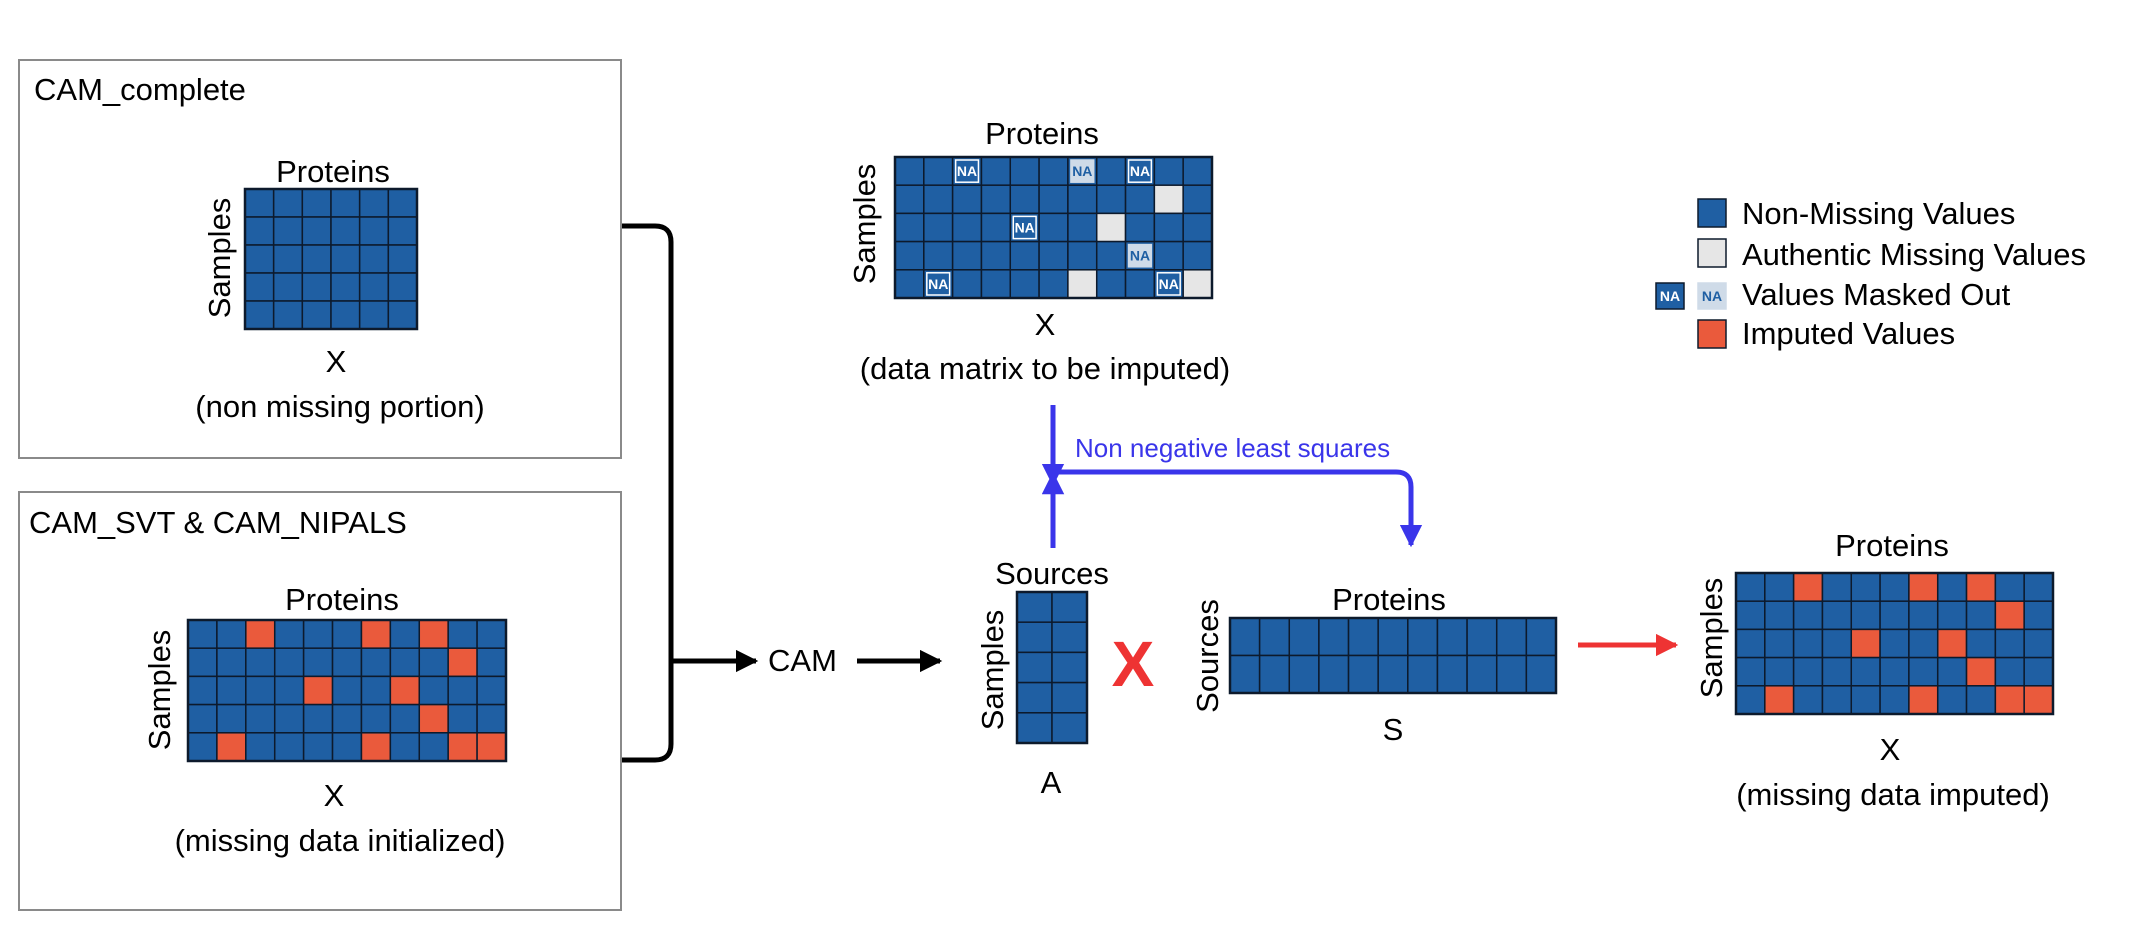 The image size is (2137, 938). Describe the element at coordinates (1711, 638) in the screenshot. I see `output-samples-label: Samples` at that location.